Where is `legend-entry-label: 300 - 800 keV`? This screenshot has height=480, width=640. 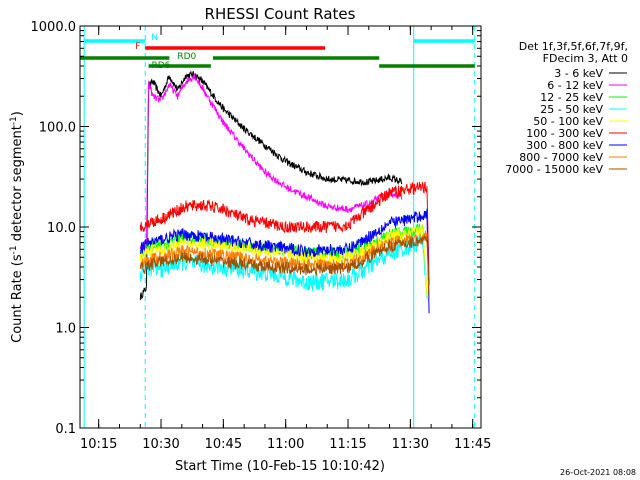 legend-entry-label: 300 - 800 keV is located at coordinates (564, 145).